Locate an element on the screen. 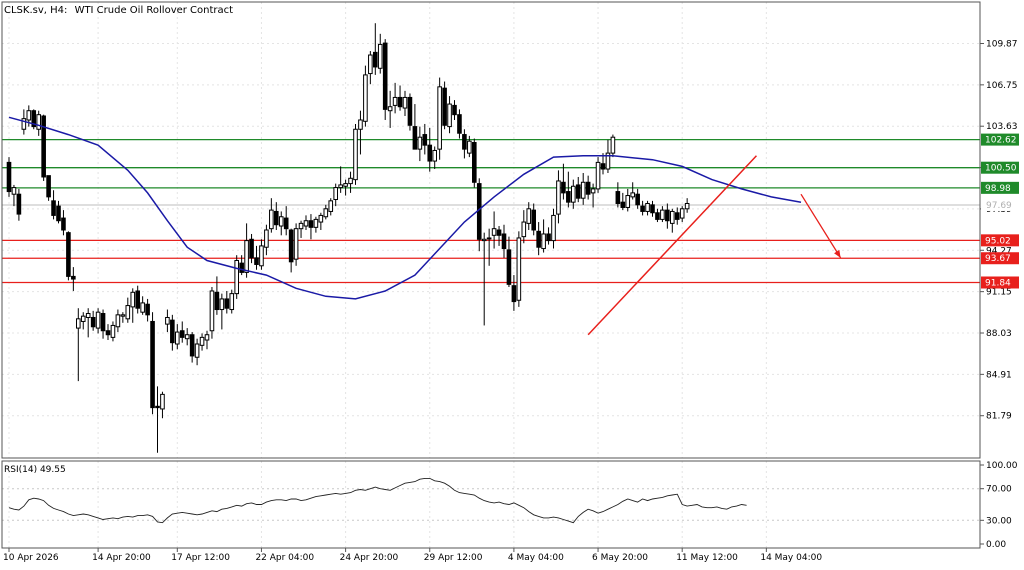 The width and height of the screenshot is (1024, 570). resistance-level-badge is located at coordinates (1000, 139).